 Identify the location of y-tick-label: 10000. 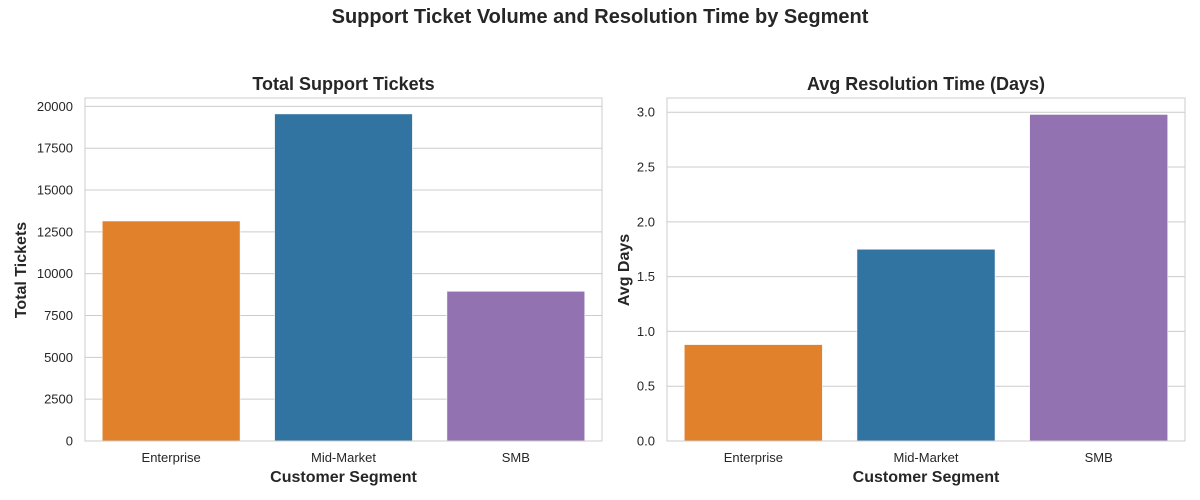
(55, 273).